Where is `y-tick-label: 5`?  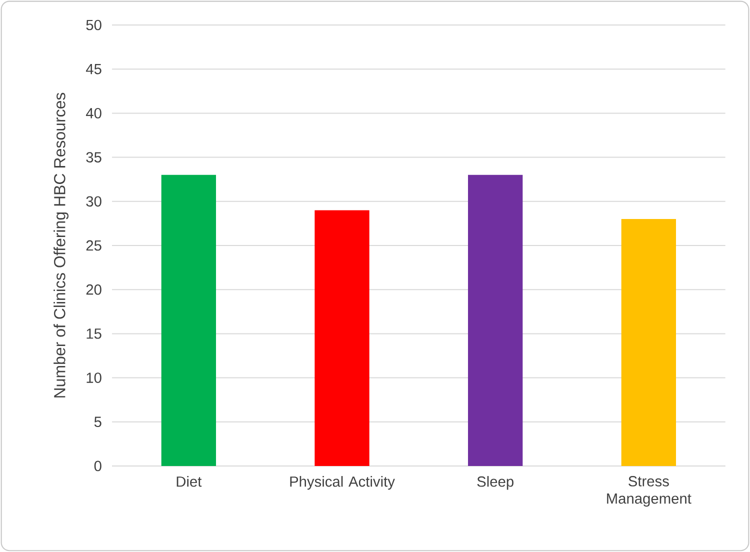
y-tick-label: 5 is located at coordinates (98, 422).